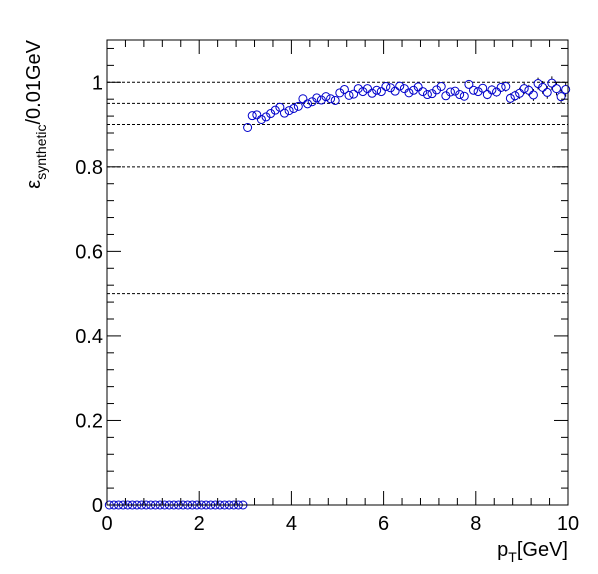 This screenshot has width=598, height=574. I want to click on y-tick-label: 0.6, so click(89, 252).